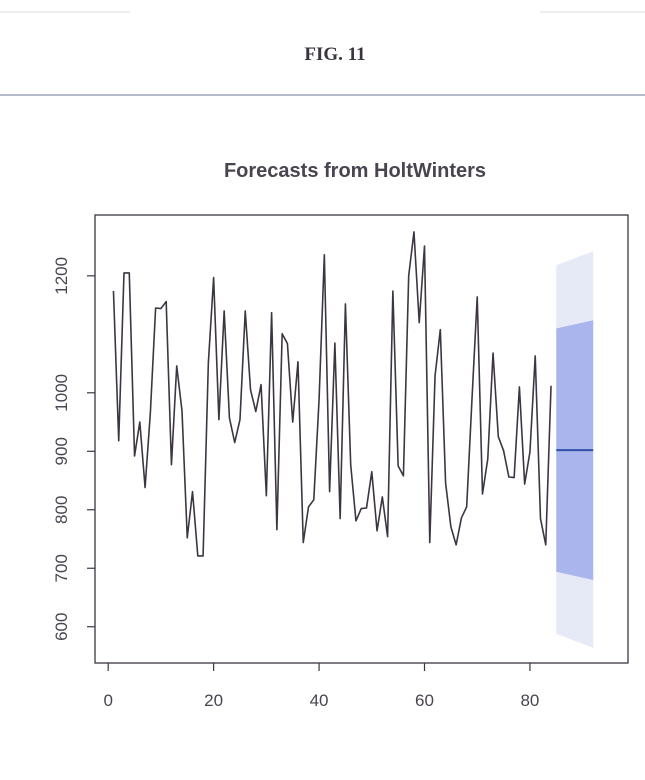 This screenshot has height=780, width=645. What do you see at coordinates (355, 171) in the screenshot?
I see `chart-title: Forecasts from HoltWinters` at bounding box center [355, 171].